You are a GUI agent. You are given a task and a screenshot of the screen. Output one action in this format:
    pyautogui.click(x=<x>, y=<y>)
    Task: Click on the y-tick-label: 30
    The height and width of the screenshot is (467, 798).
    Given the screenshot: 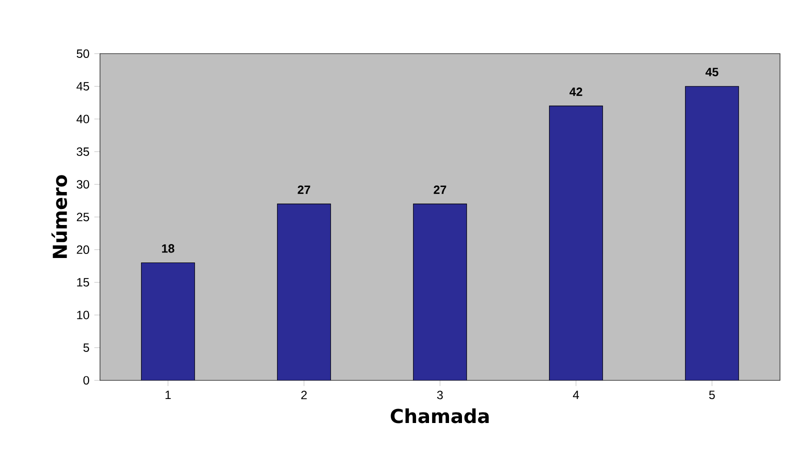 What is the action you would take?
    pyautogui.click(x=83, y=184)
    